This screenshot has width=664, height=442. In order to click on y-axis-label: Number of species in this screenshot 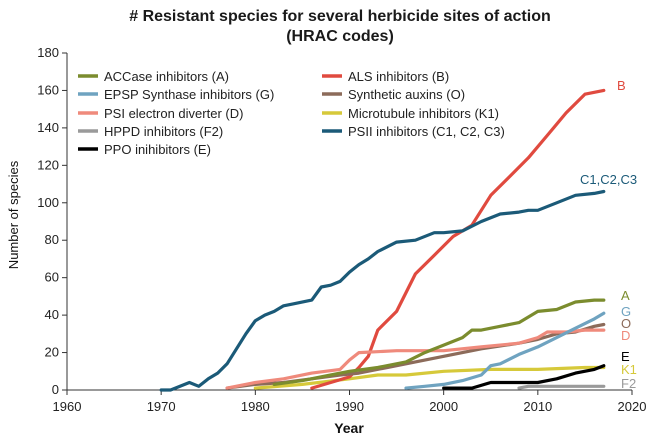, I will do `click(13, 214)`.